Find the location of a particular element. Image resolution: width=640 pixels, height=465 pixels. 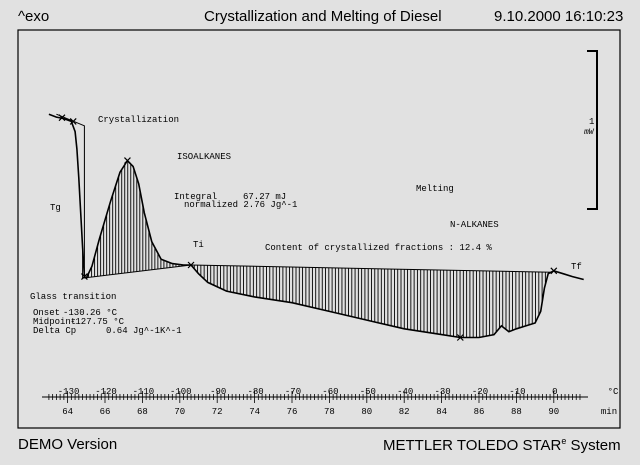

ti-label: Ti is located at coordinates (198, 245).